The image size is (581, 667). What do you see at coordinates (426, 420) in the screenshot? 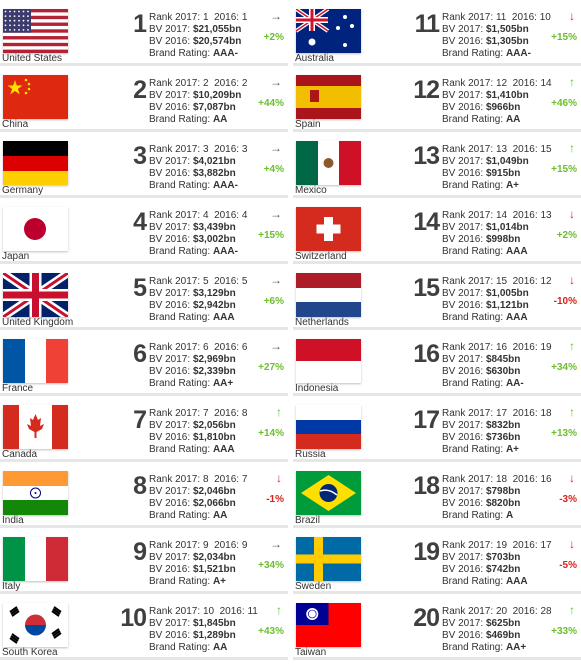
I see `rank-number: 17` at bounding box center [426, 420].